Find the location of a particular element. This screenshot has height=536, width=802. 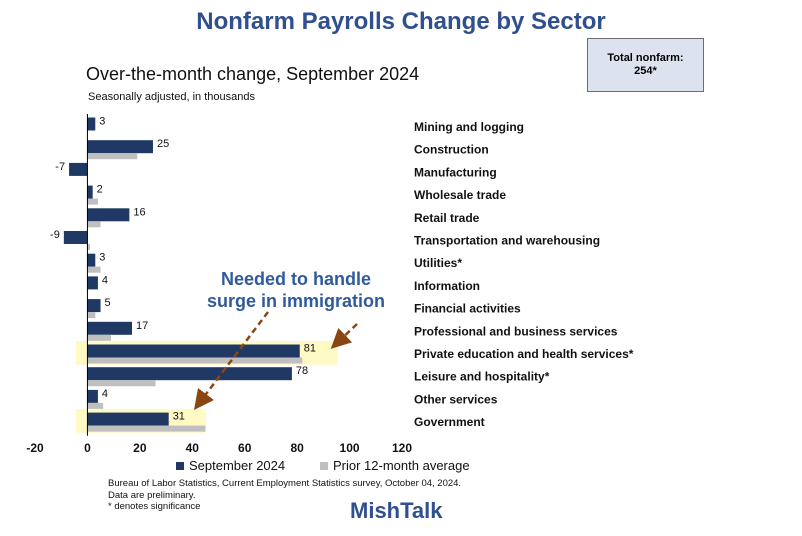

legend-item-current: September 2024 is located at coordinates (230, 465).